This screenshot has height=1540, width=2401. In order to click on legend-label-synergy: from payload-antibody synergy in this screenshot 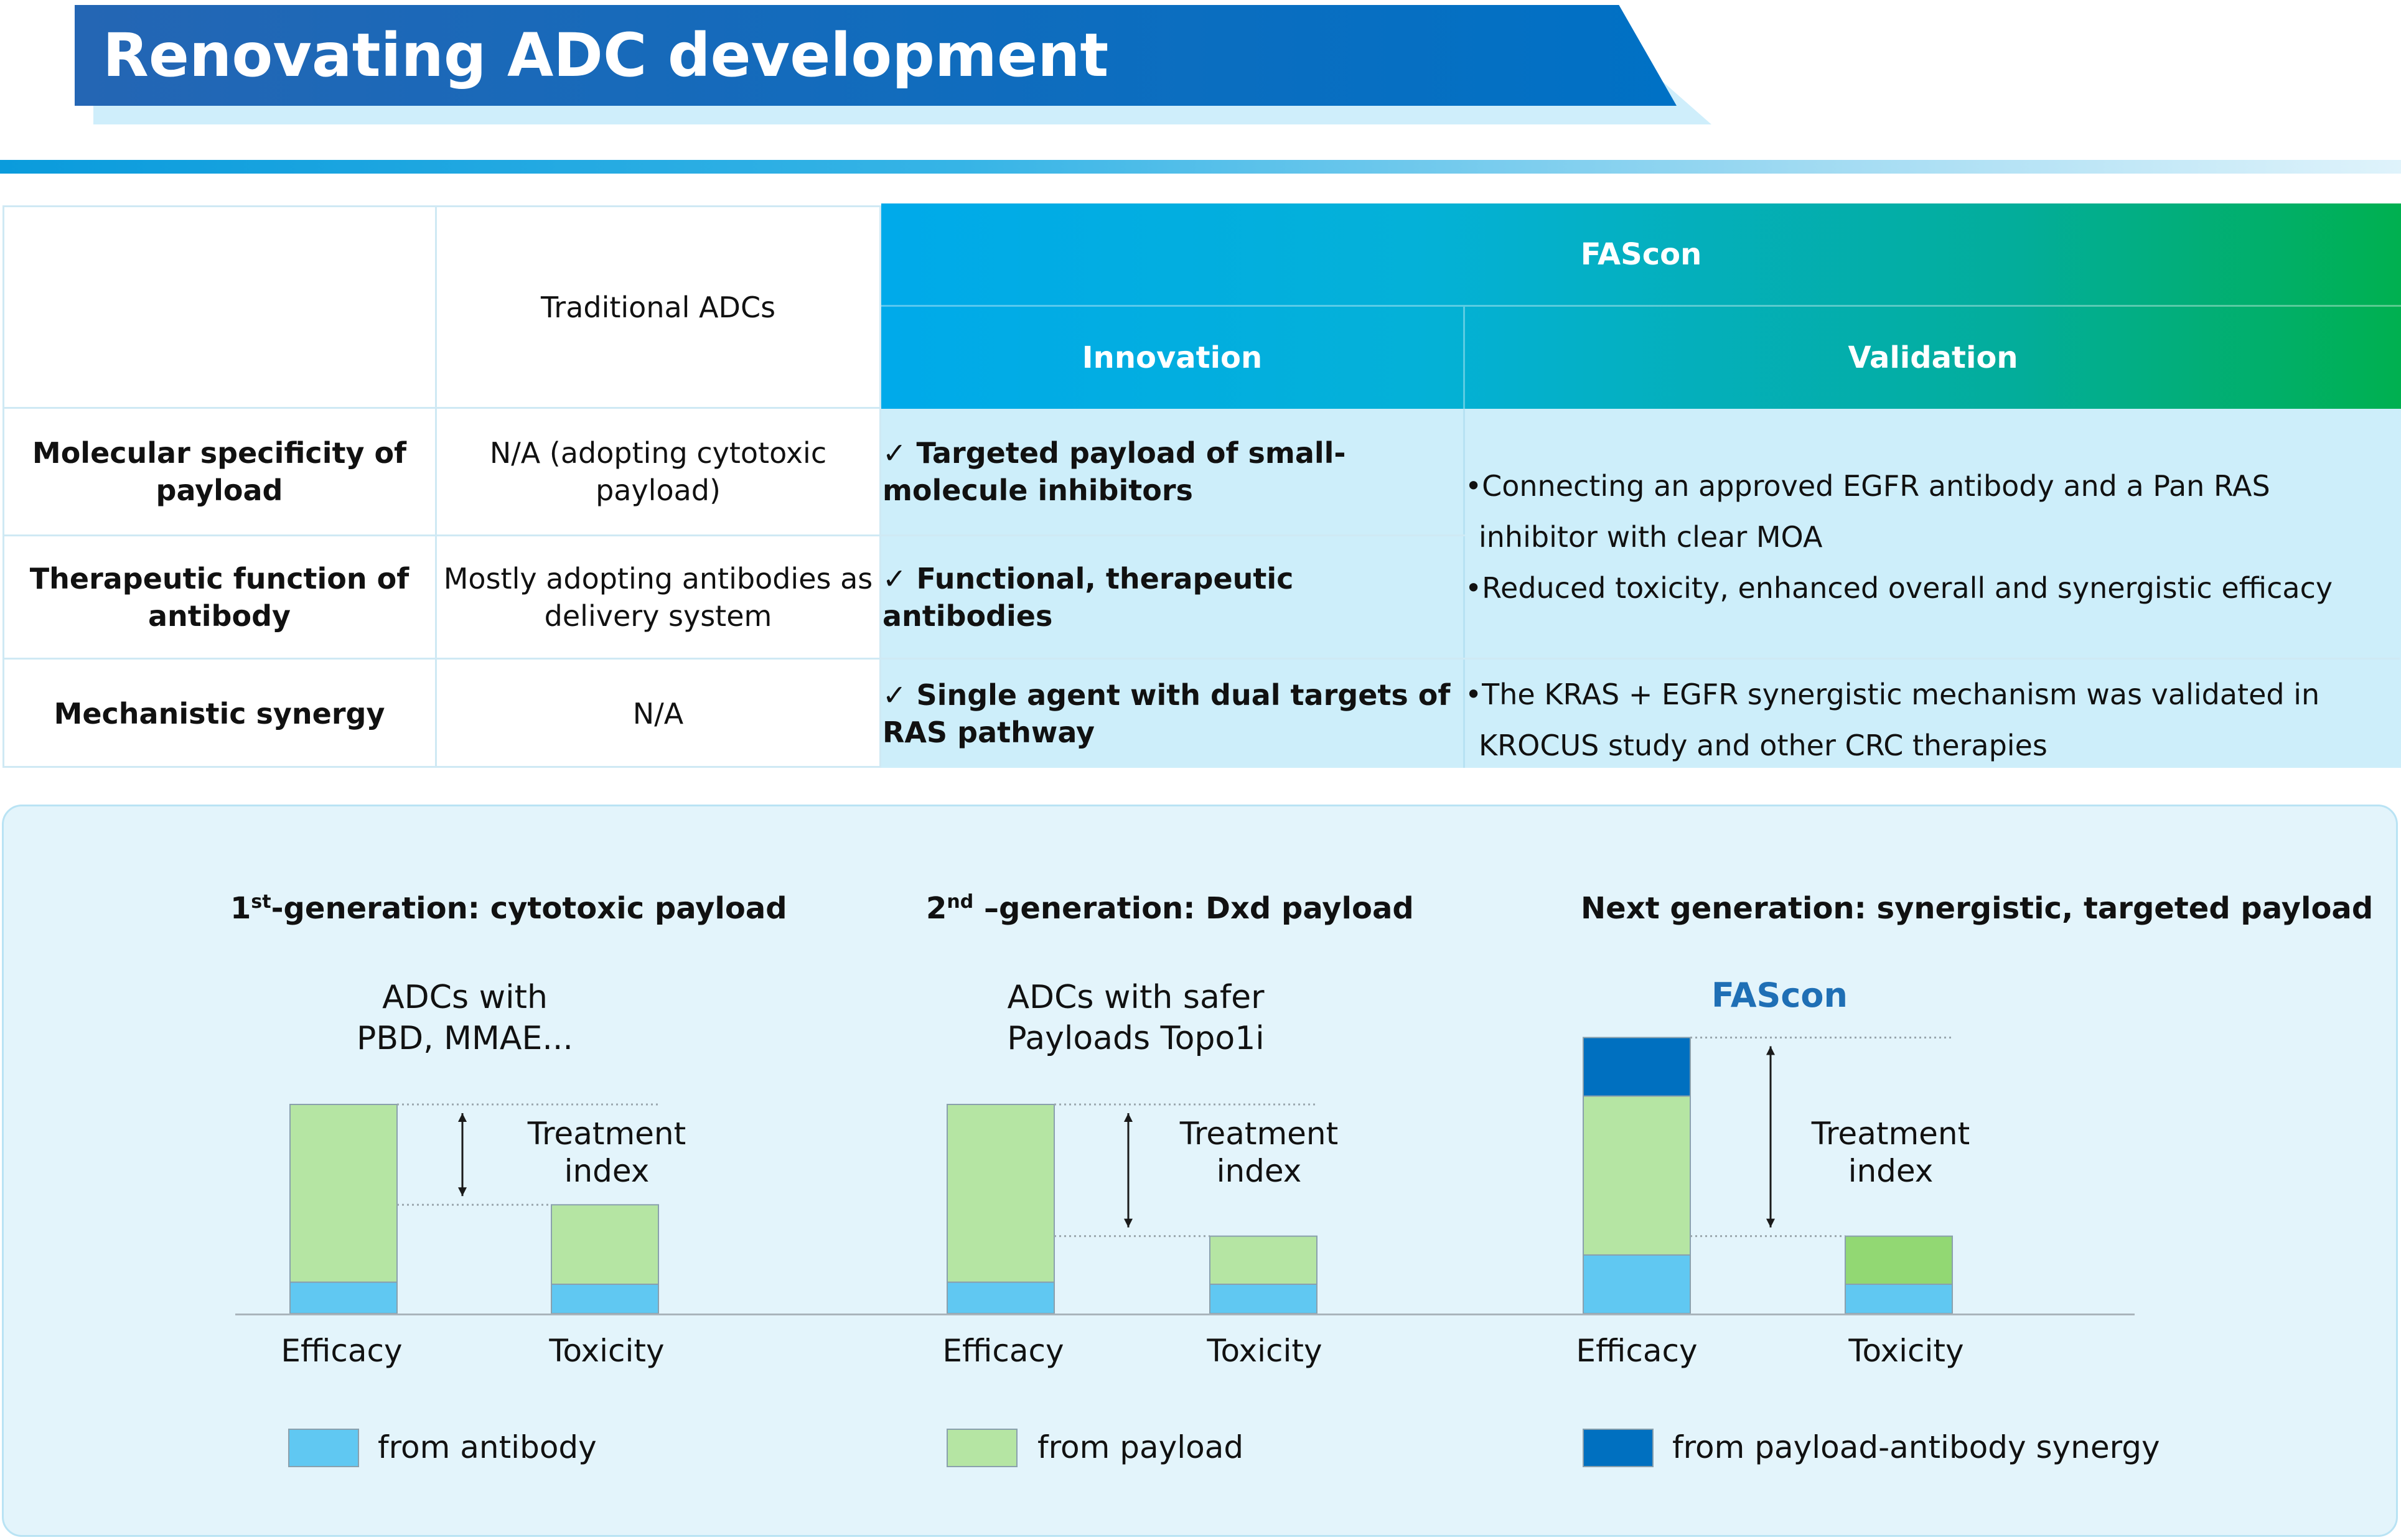, I will do `click(1916, 1447)`.